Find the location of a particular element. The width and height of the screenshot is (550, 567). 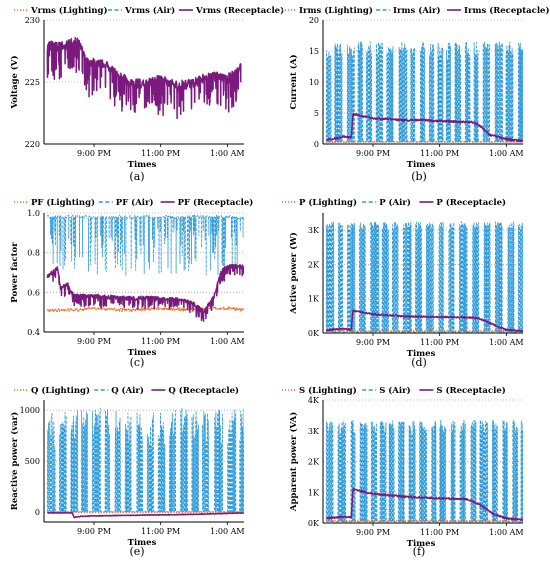

y-tick-label: 10 is located at coordinates (314, 82).